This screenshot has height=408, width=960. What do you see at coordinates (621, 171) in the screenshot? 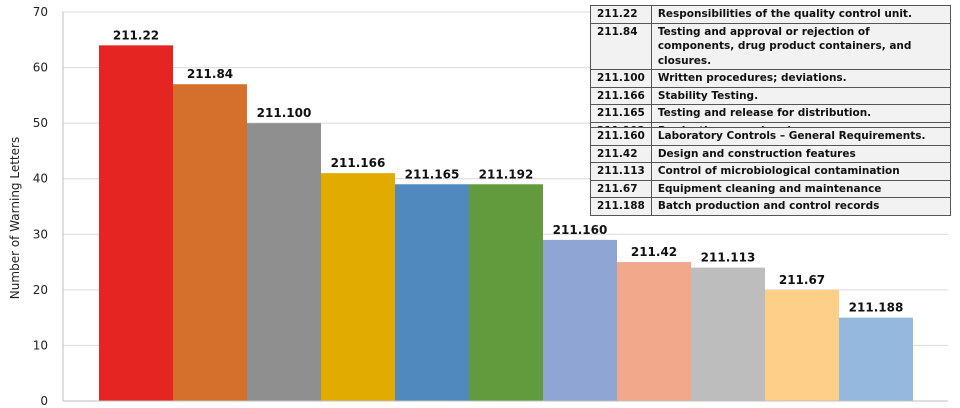
I see `legend-code: 211.113` at bounding box center [621, 171].